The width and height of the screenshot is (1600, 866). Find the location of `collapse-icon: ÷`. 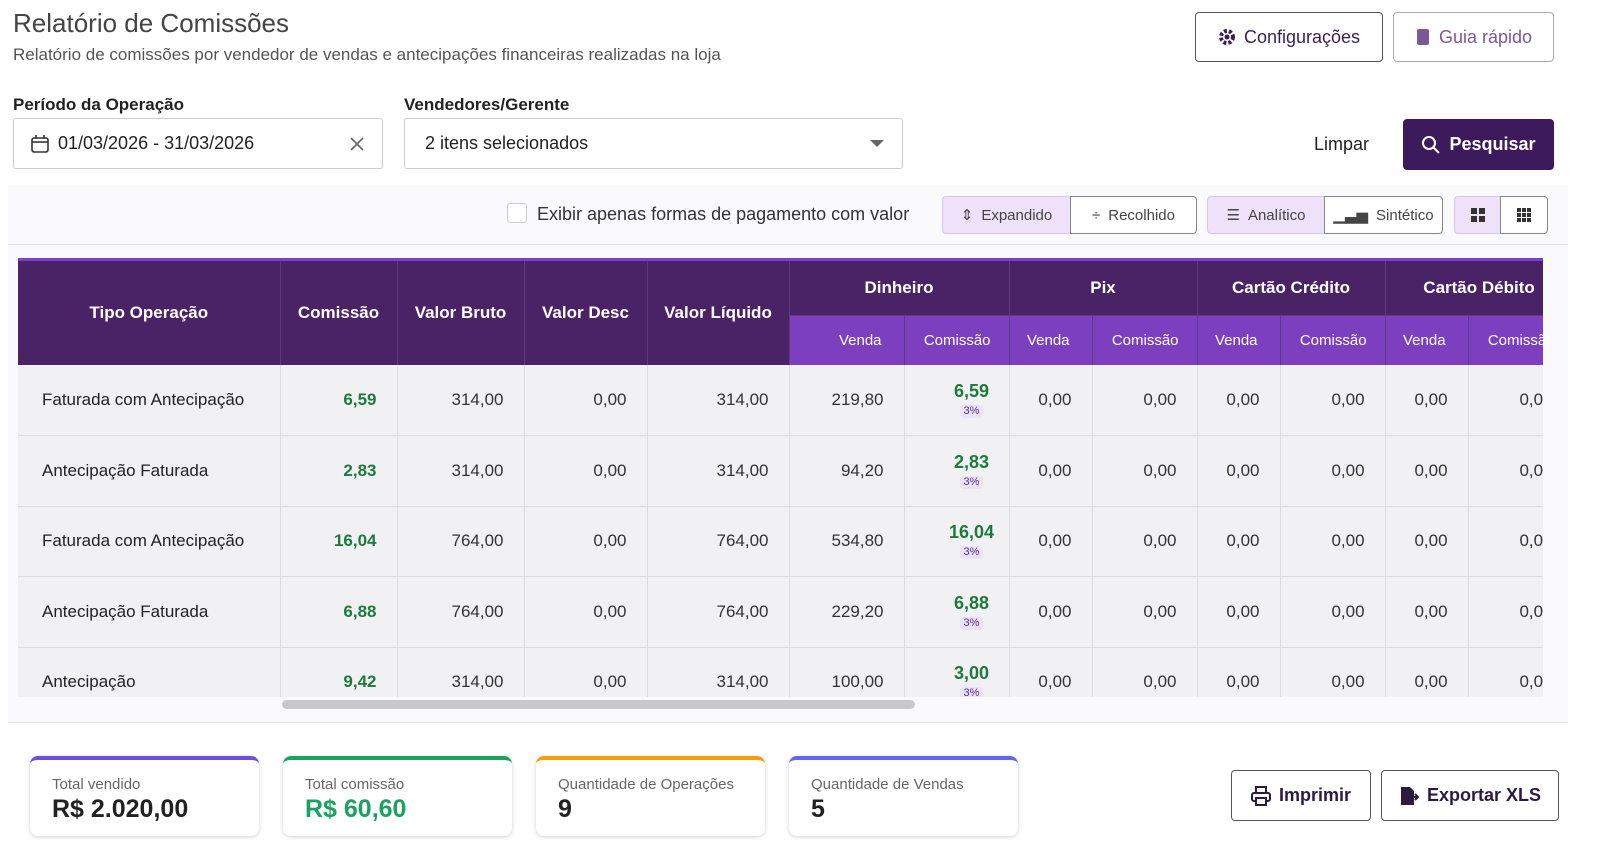

collapse-icon: ÷ is located at coordinates (1096, 215).